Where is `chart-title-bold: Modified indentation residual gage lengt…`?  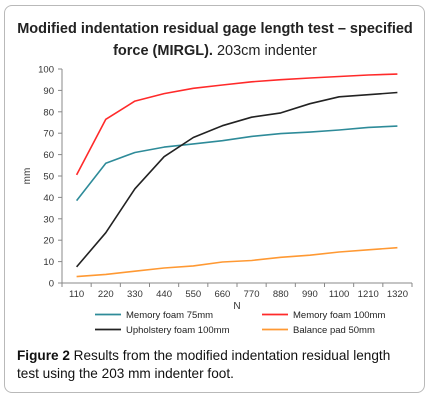 chart-title-bold: Modified indentation residual gage lengt… is located at coordinates (215, 40).